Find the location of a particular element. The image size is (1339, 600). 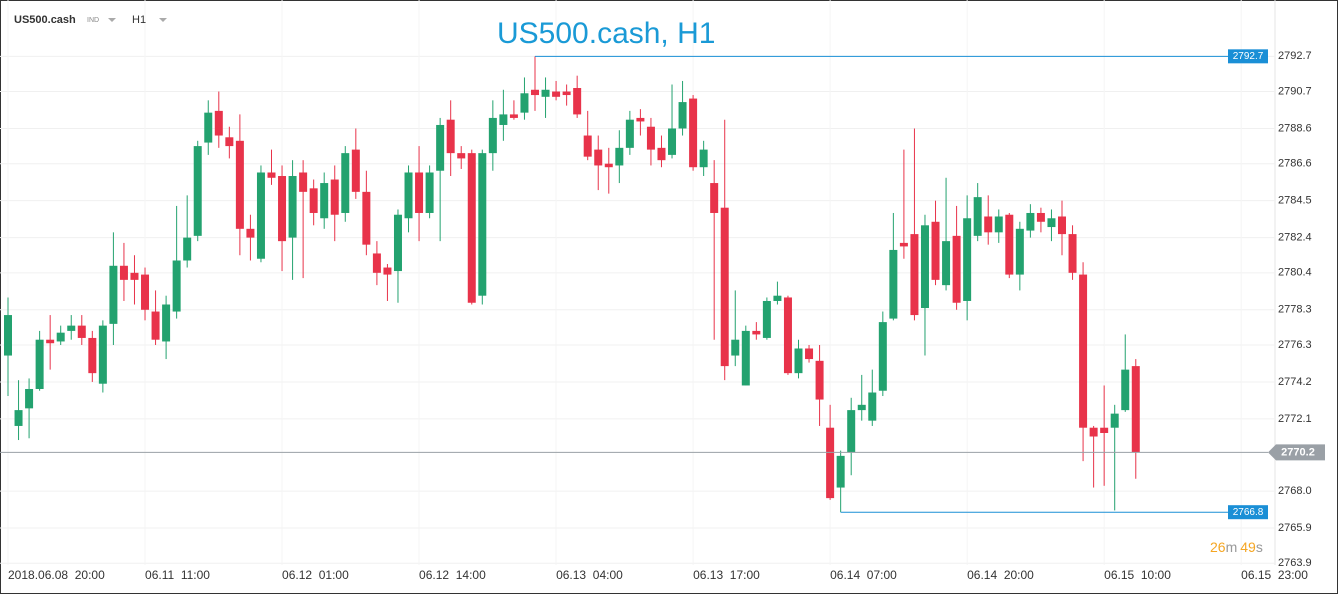

symbol: US500.cash is located at coordinates (45, 20).